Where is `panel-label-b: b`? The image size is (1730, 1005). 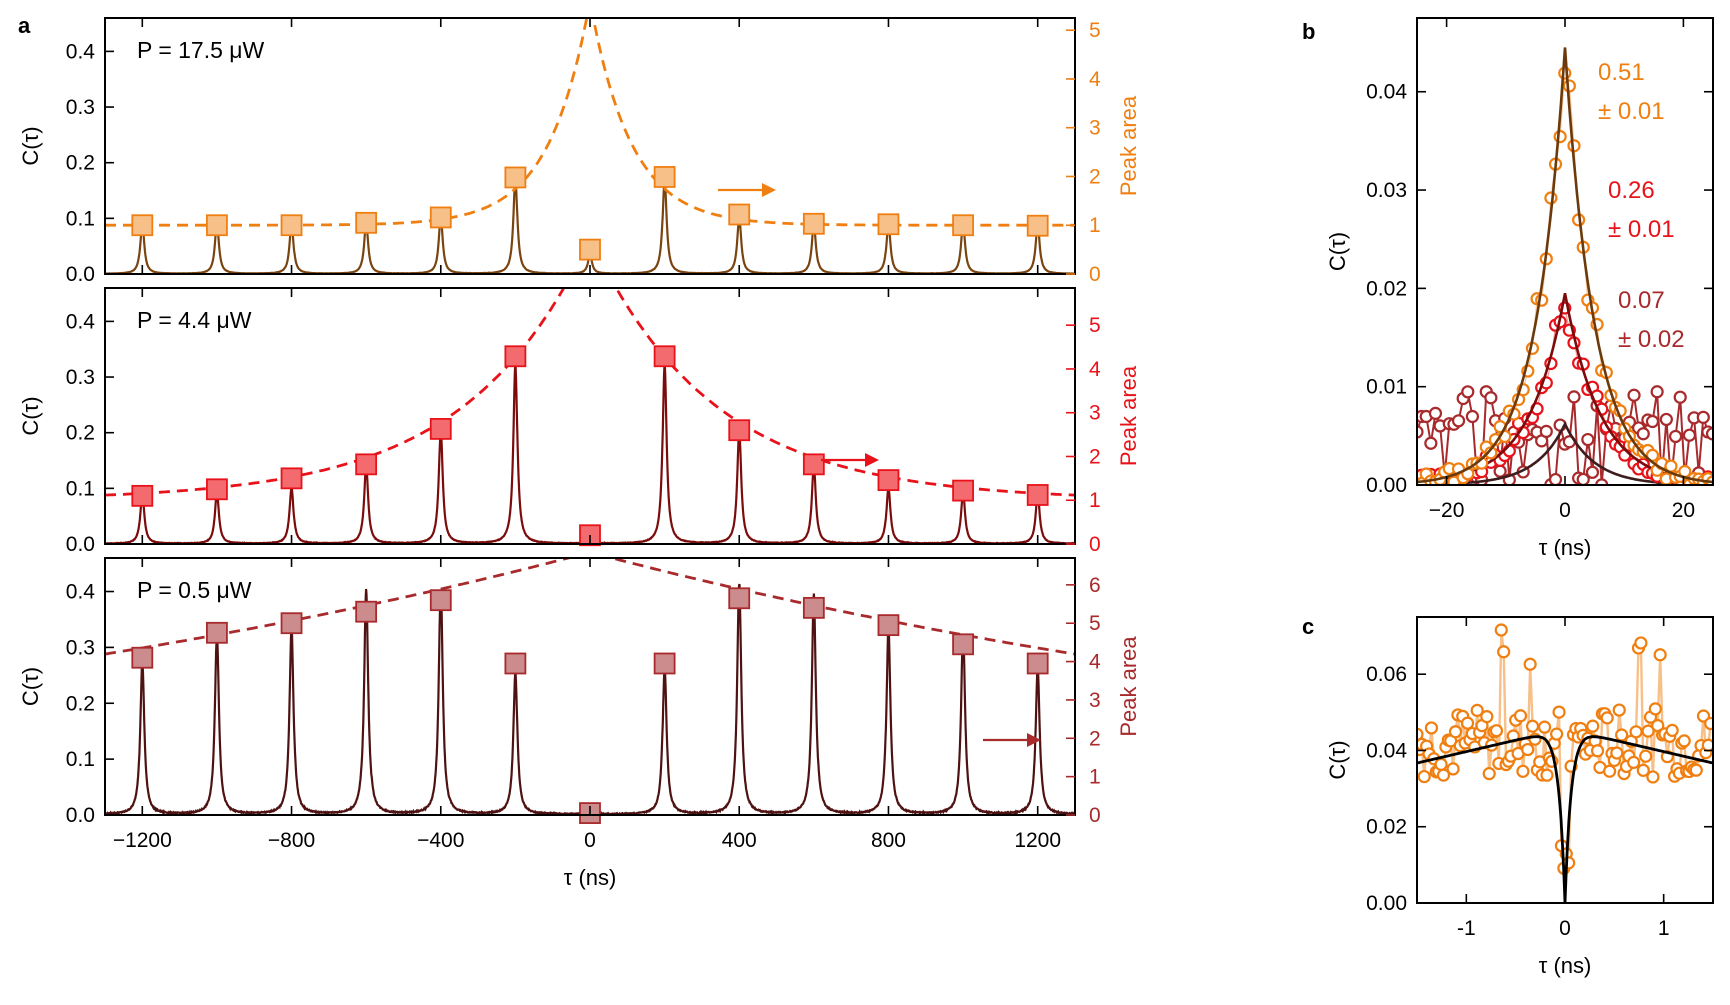 panel-label-b: b is located at coordinates (1308, 31).